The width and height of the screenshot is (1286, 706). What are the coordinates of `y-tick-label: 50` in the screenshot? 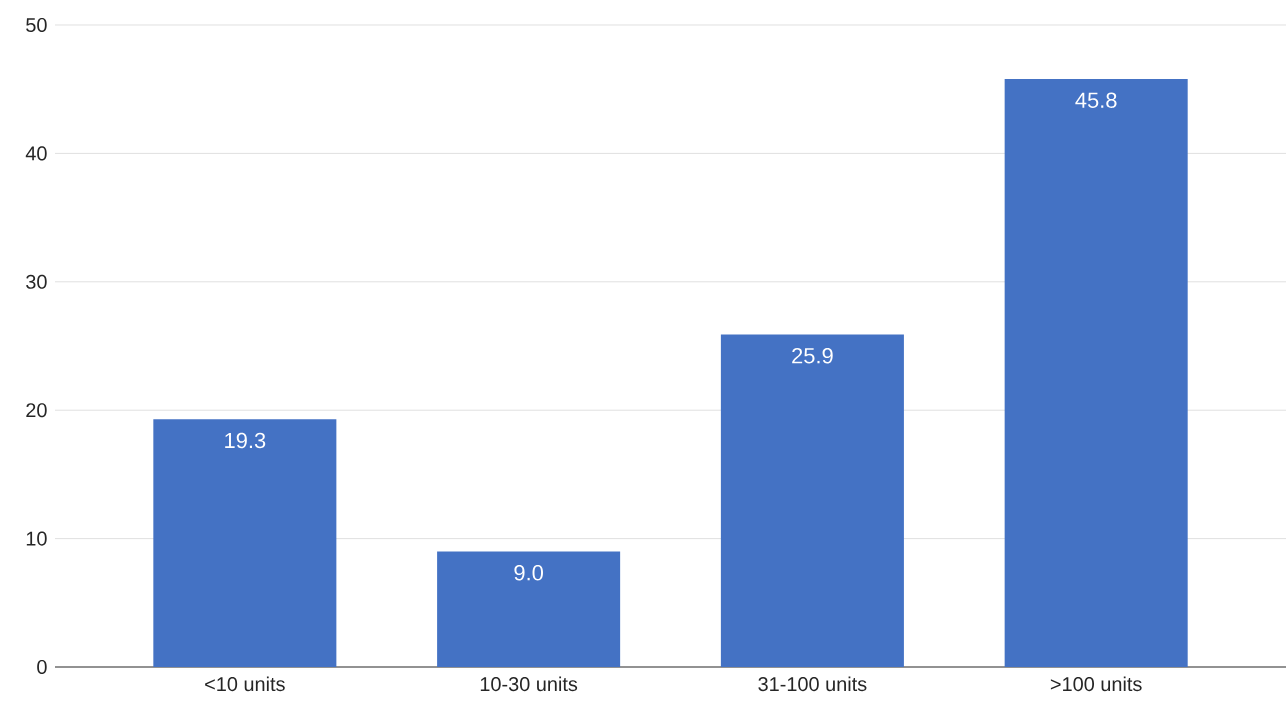 It's located at (36, 25).